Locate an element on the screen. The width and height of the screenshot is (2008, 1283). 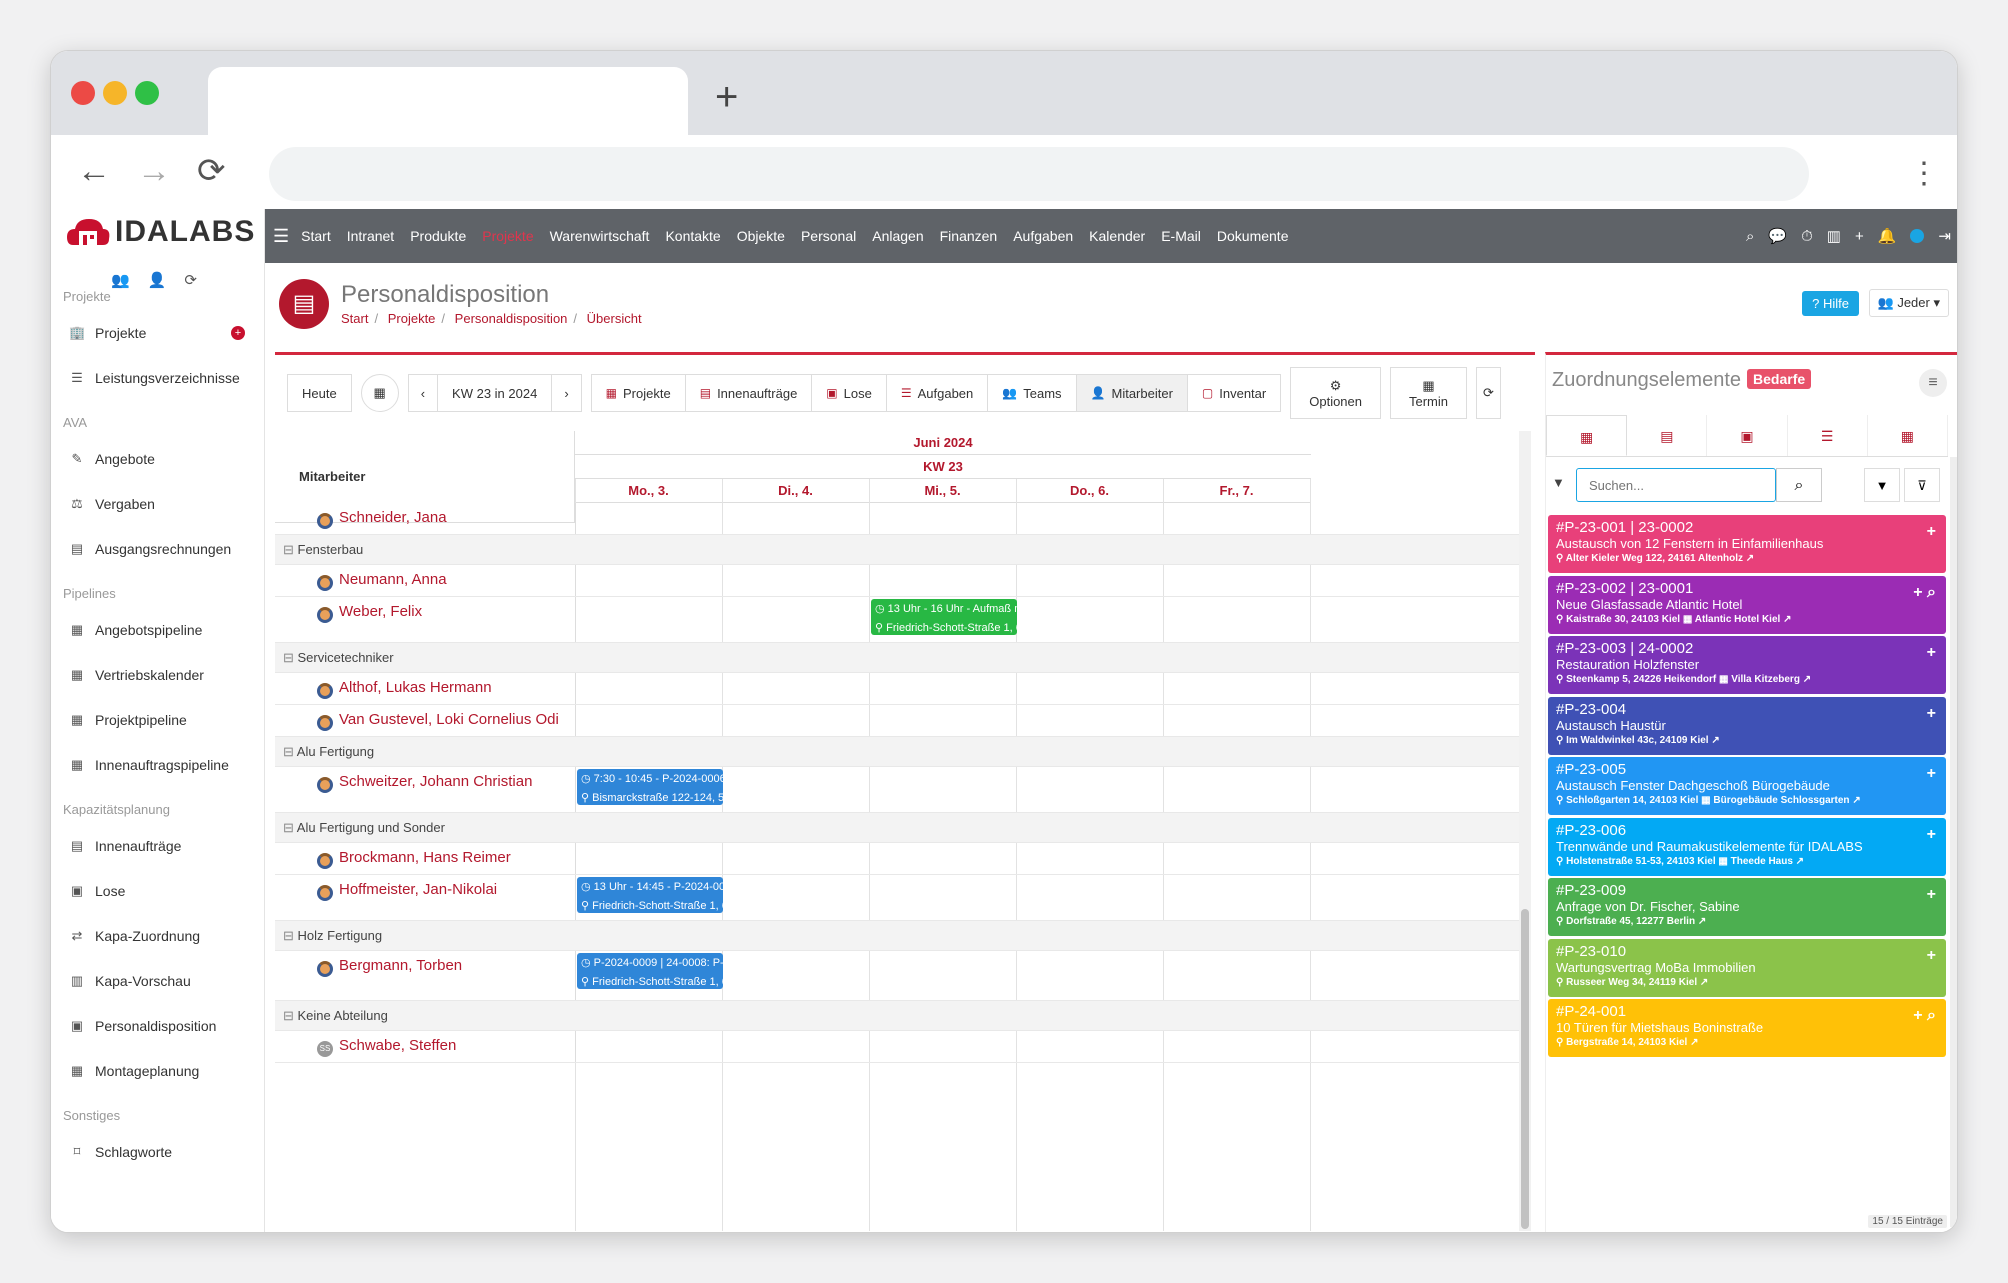
sidebar-item-lose: ▣ Lose is located at coordinates (167, 891).